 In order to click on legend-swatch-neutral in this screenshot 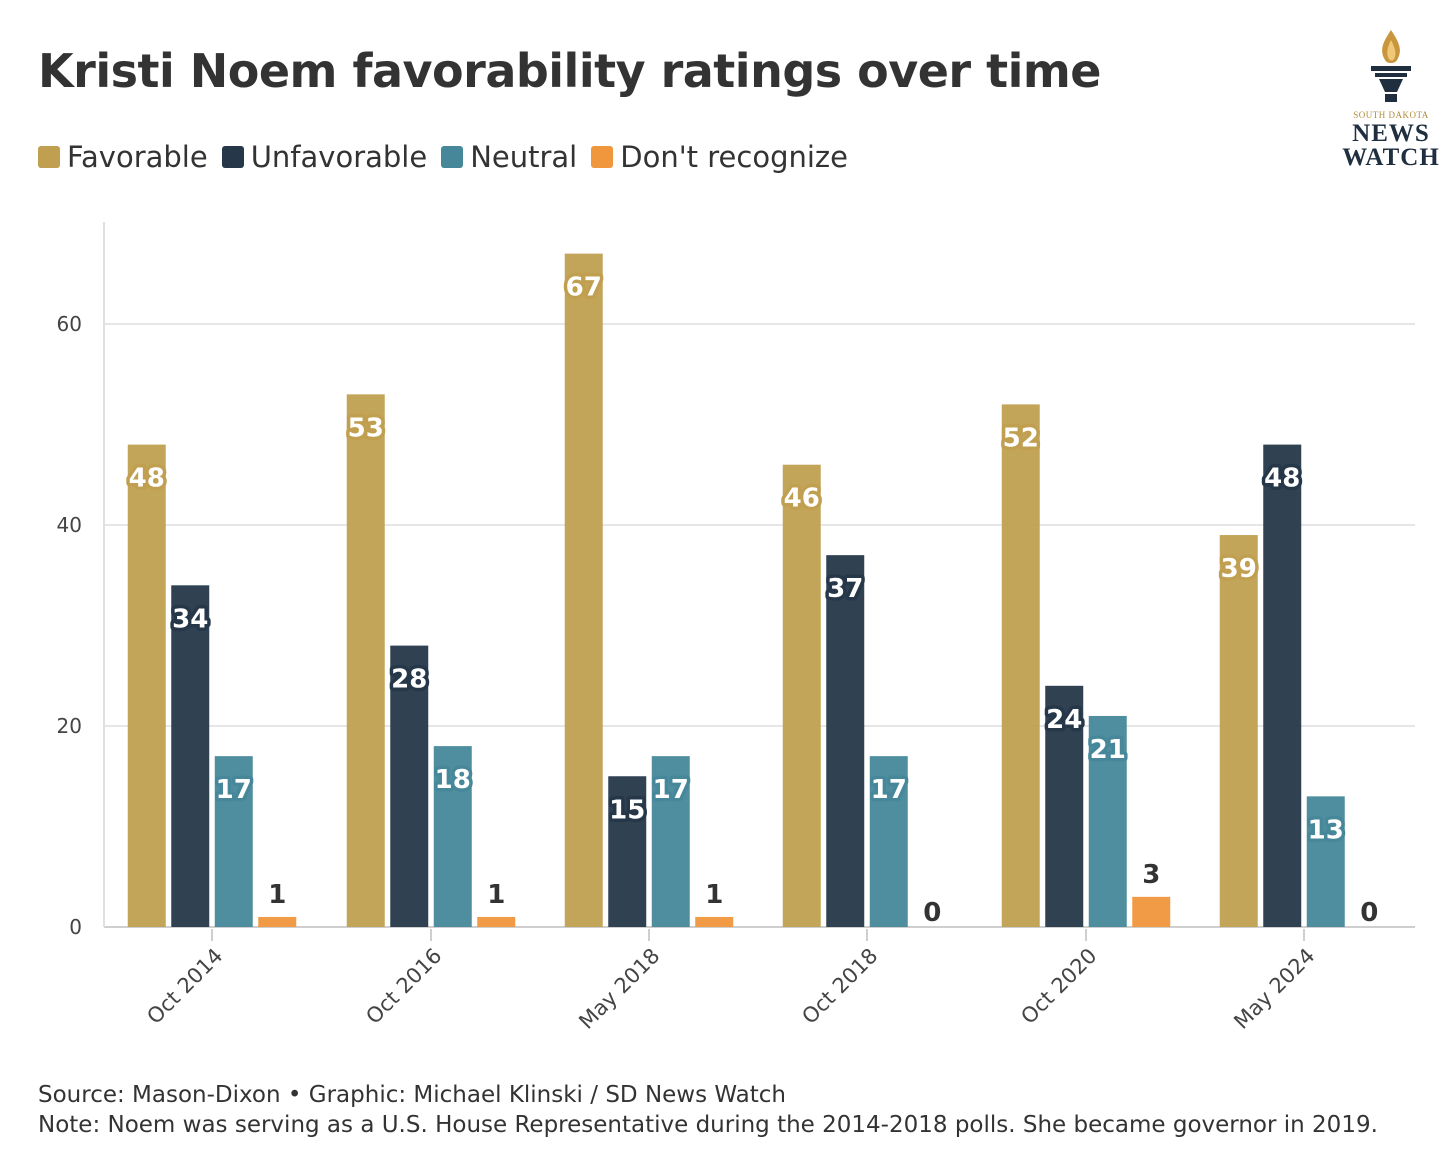, I will do `click(452, 157)`.